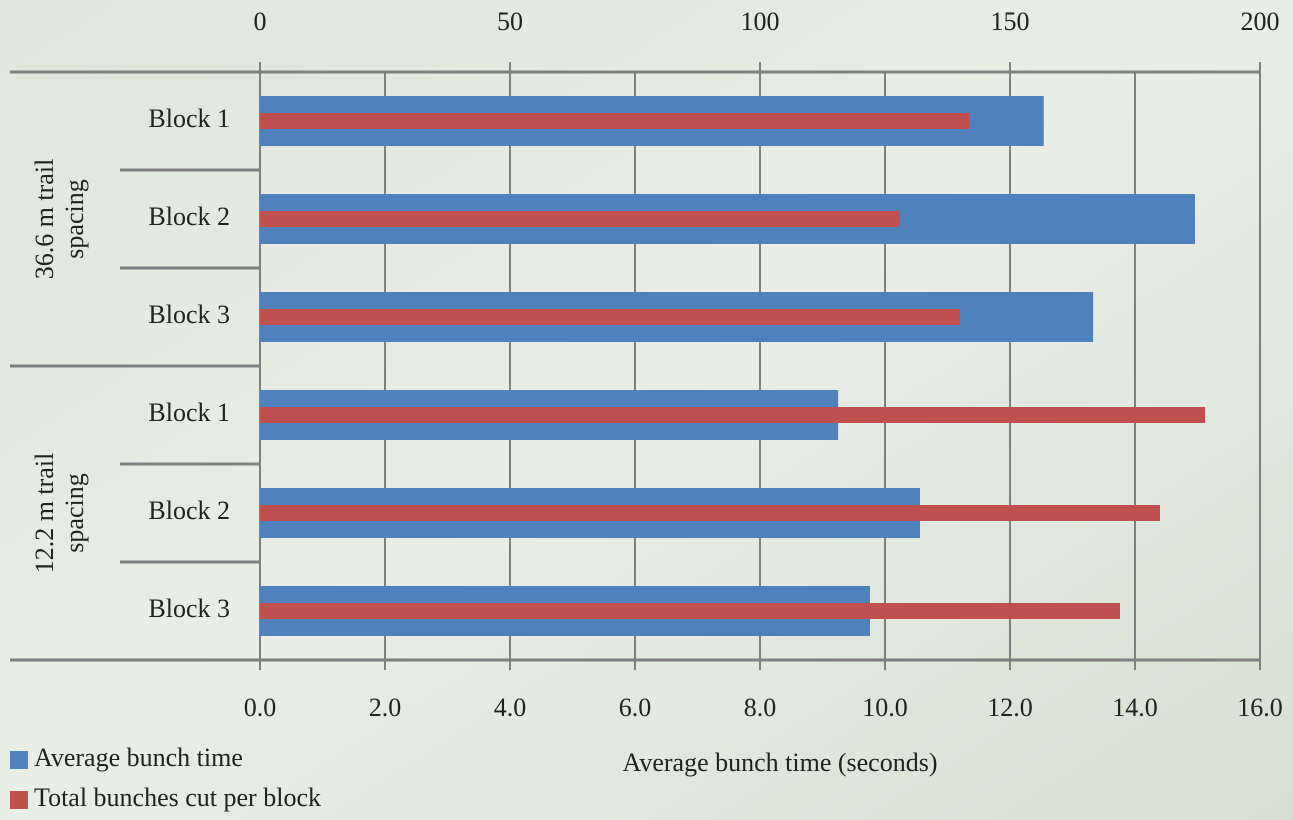 Image resolution: width=1293 pixels, height=820 pixels. I want to click on x-tick-label: 14.0, so click(1135, 707).